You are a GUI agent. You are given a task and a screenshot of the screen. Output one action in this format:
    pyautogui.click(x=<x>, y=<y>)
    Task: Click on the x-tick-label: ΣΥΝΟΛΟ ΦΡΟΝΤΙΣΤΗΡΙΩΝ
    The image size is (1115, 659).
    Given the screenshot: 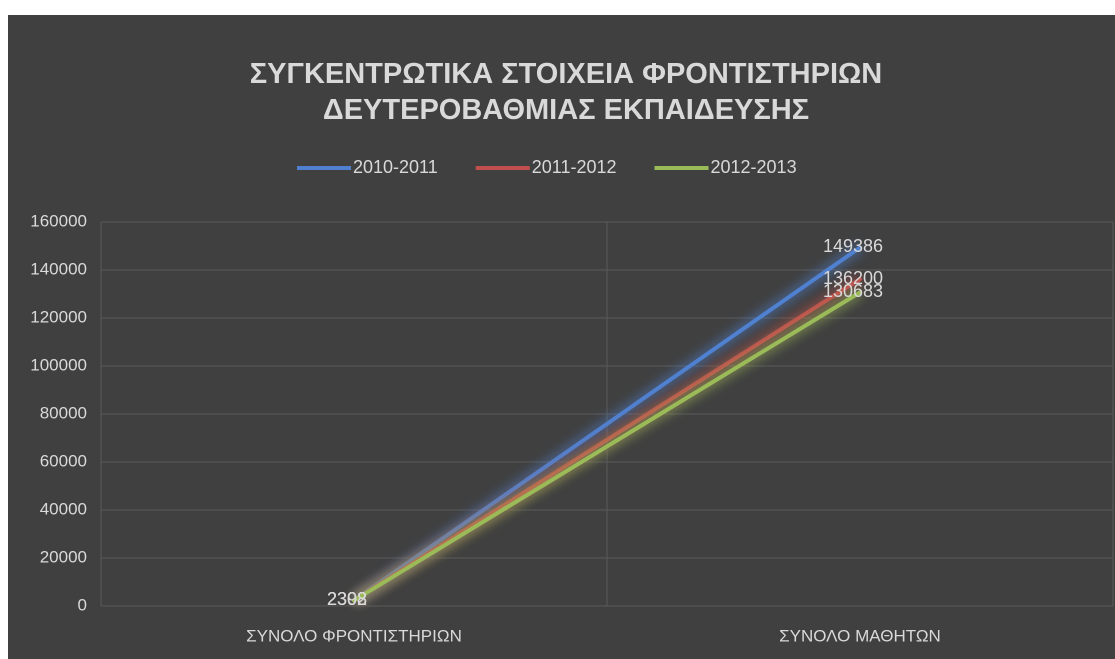 What is the action you would take?
    pyautogui.click(x=354, y=635)
    